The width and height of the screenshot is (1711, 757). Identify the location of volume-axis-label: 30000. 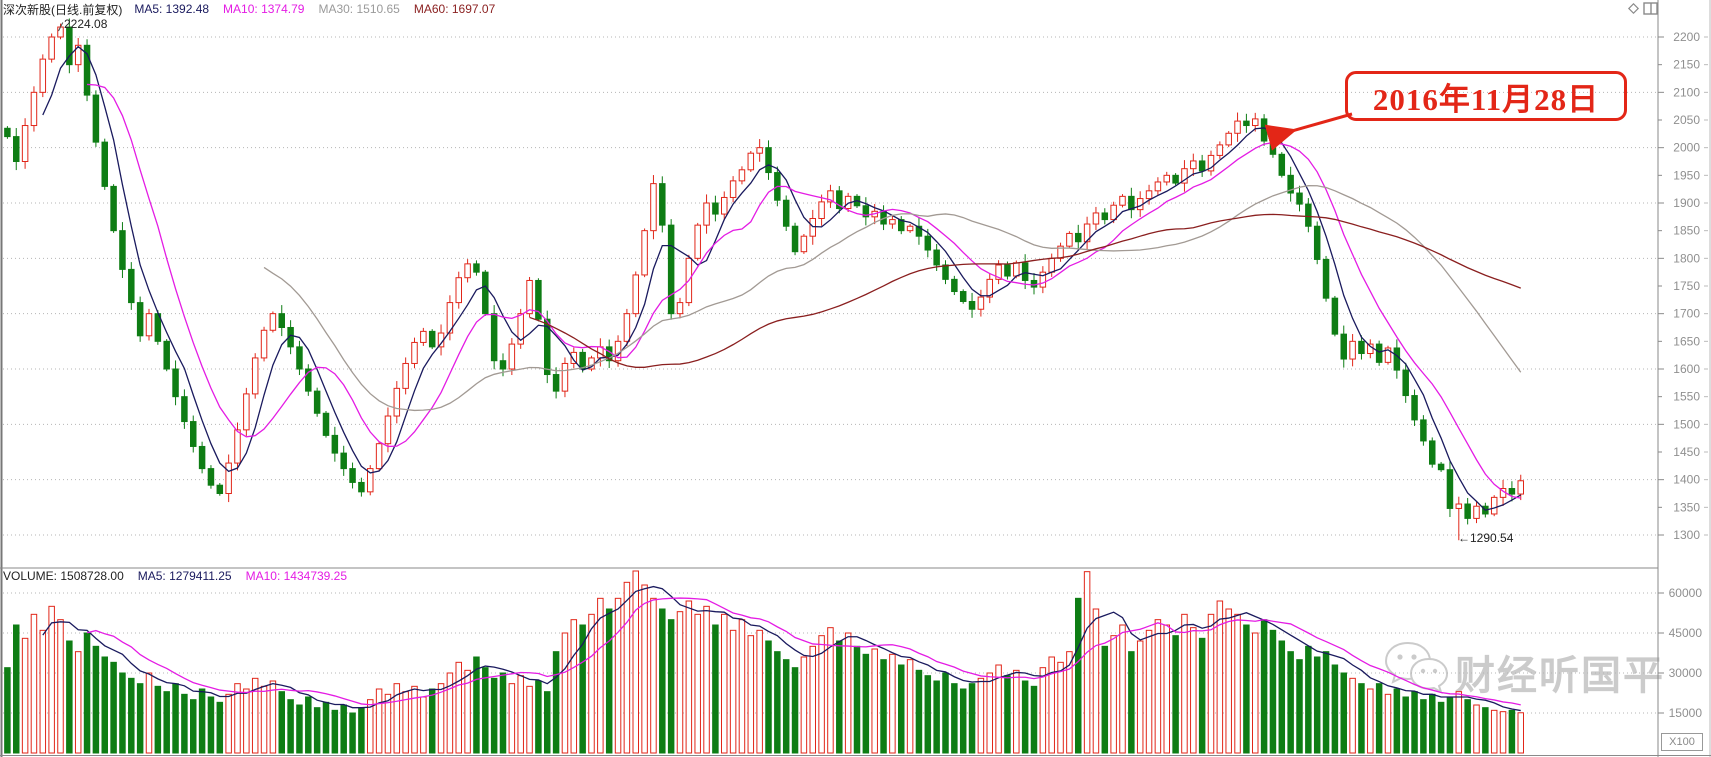
(1686, 673).